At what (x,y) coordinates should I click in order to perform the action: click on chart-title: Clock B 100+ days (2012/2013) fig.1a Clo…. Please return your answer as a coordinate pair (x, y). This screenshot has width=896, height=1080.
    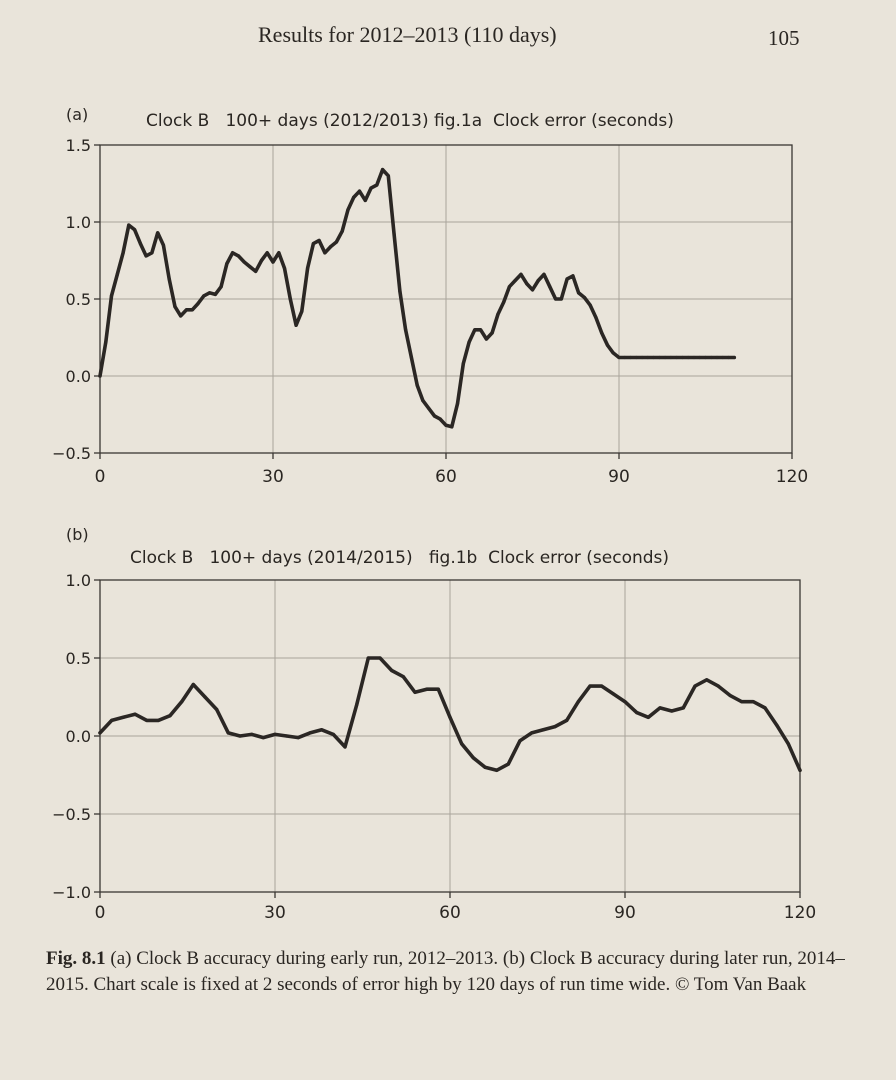
    Looking at the image, I should click on (410, 121).